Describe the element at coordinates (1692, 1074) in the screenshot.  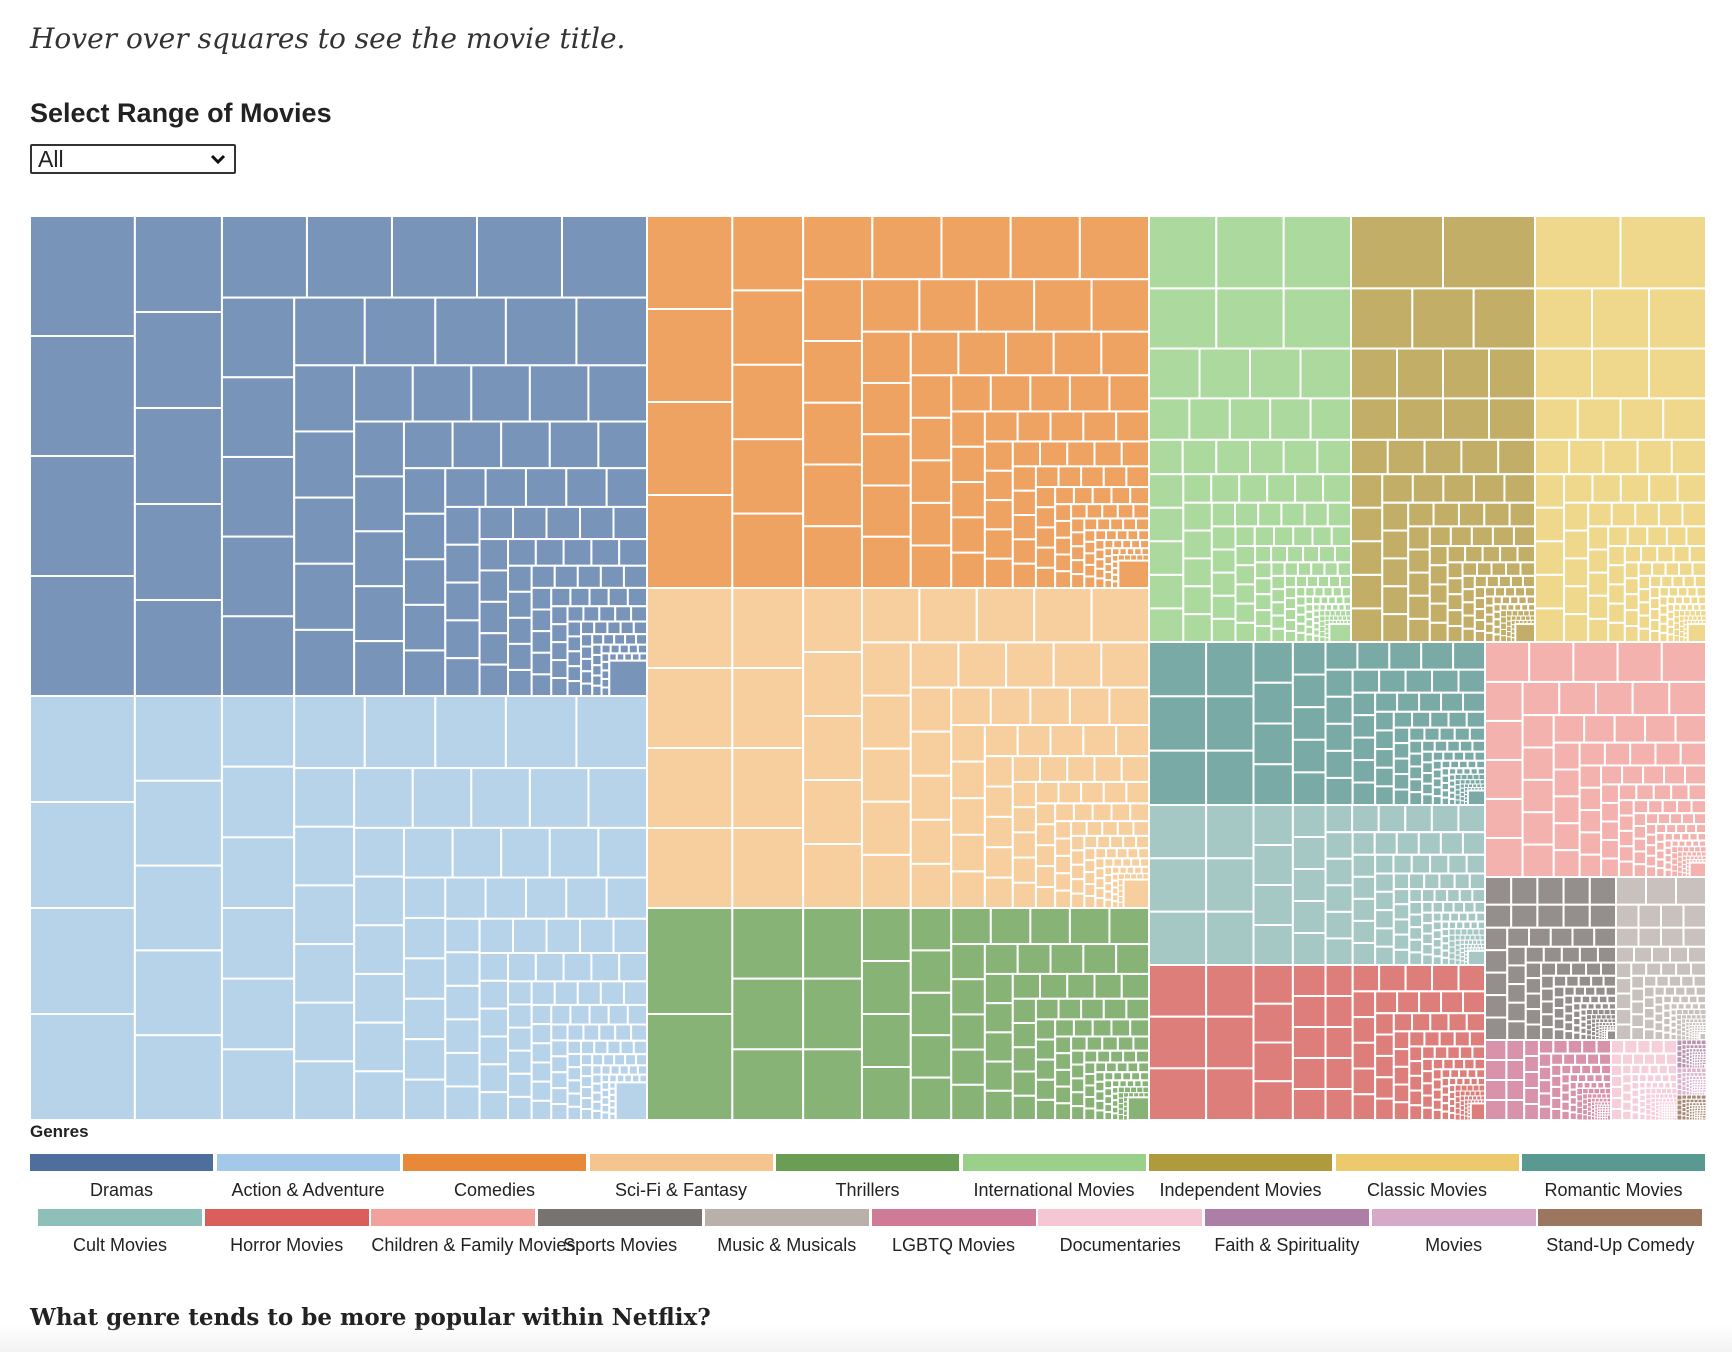
I see `tile-movies` at that location.